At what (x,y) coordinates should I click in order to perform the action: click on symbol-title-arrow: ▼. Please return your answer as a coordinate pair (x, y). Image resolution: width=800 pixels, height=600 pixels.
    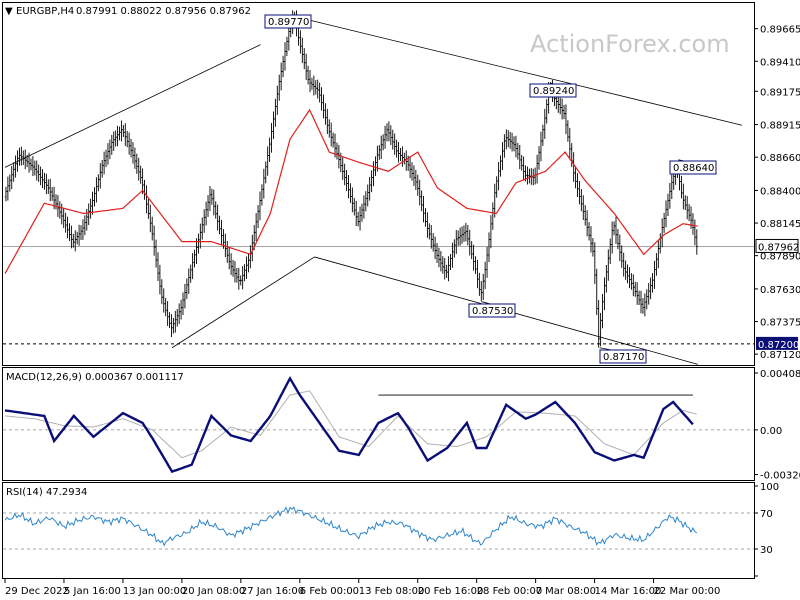
    Looking at the image, I should click on (9, 11).